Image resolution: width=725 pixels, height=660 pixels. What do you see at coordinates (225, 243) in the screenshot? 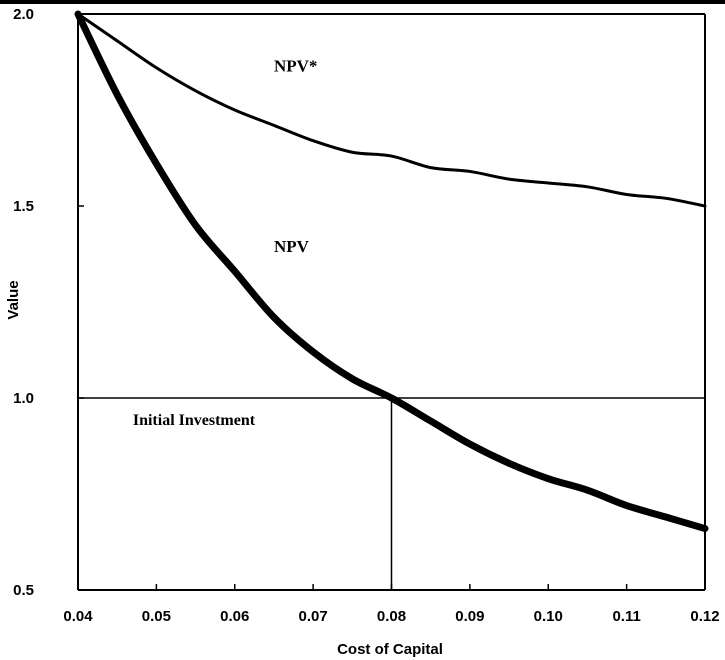
I see `label-layer: NPV* NPV Initial Investment` at bounding box center [225, 243].